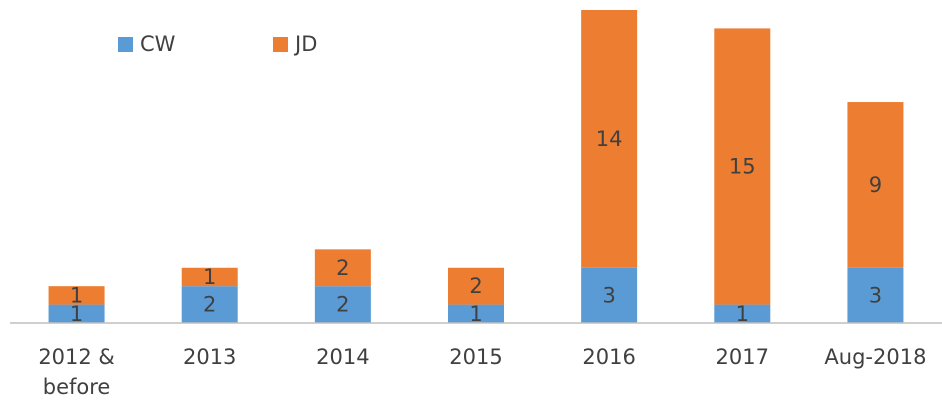  Describe the element at coordinates (875, 357) in the screenshot. I see `x-tick-label: Aug-2018` at that location.